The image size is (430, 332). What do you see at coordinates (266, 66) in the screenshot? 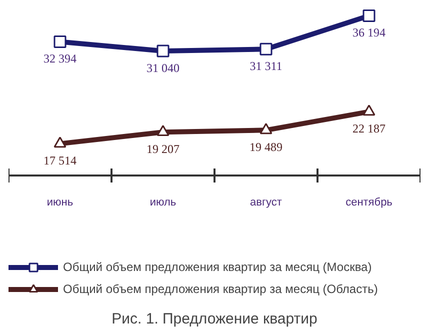
I see `data-label: 31 311` at bounding box center [266, 66].